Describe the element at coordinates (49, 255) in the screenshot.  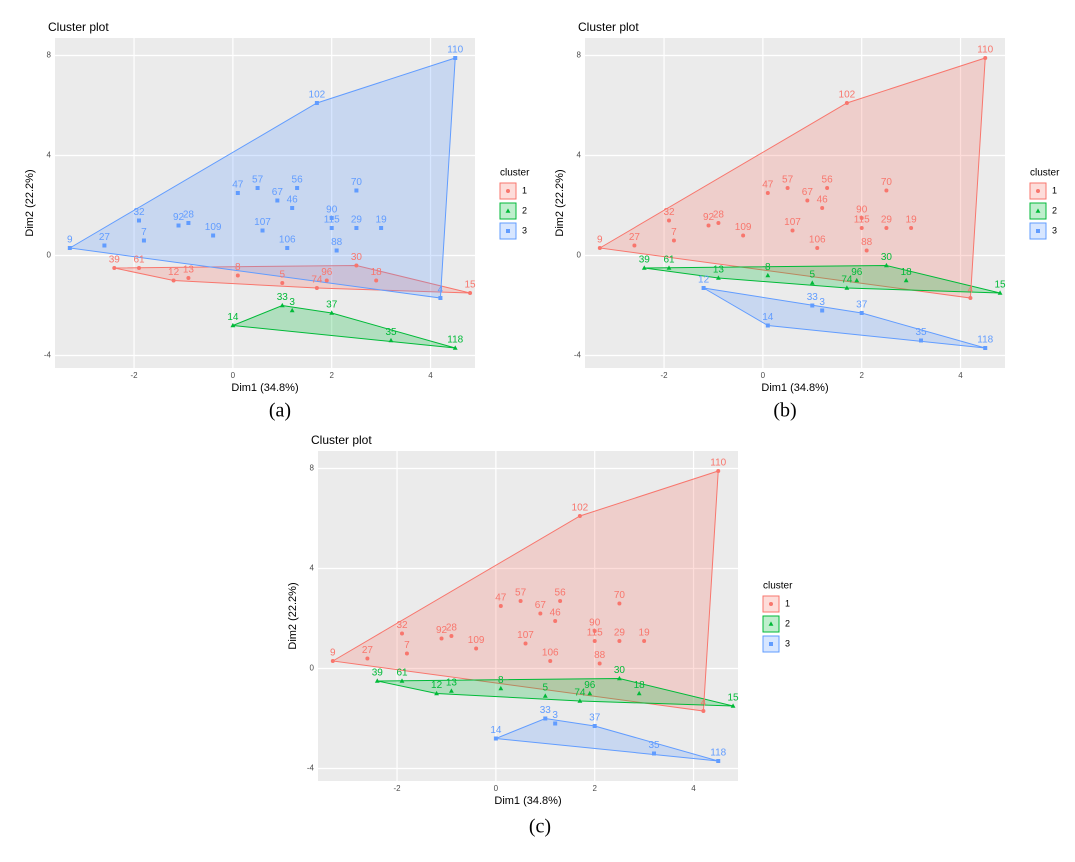
I see `y-tick-label: 0` at that location.